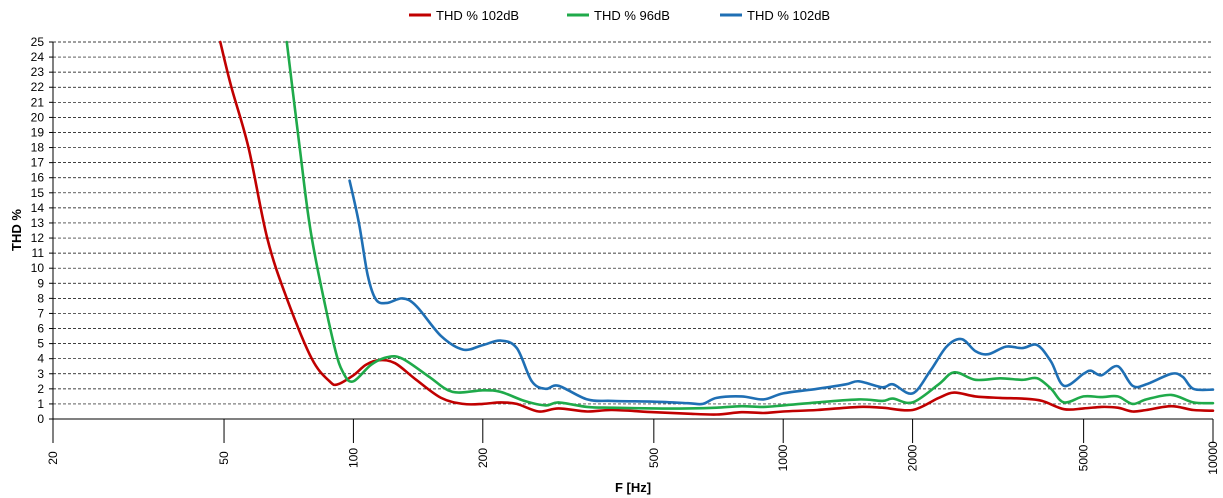  Describe the element at coordinates (38, 193) in the screenshot. I see `y-tick-label: 15` at that location.